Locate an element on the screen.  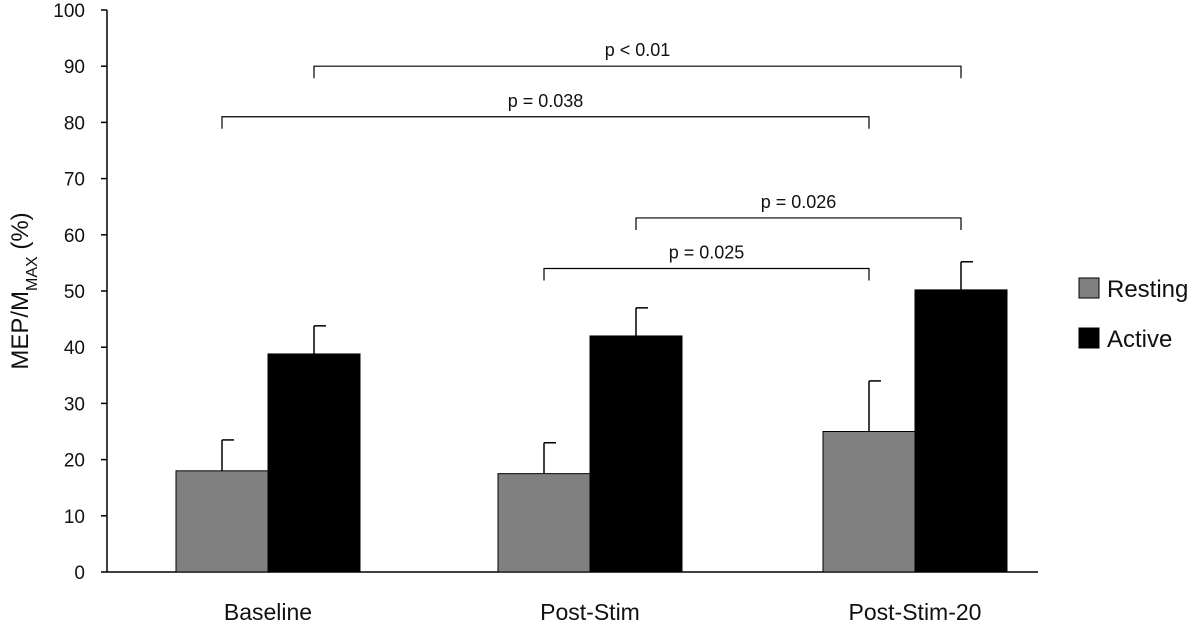
y-tick-label: 60 is located at coordinates (74, 236).